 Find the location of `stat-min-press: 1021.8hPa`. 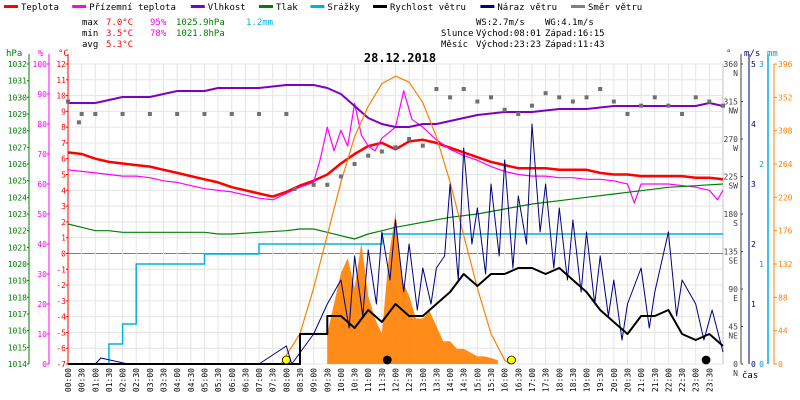

stat-min-press: 1021.8hPa is located at coordinates (200, 34).